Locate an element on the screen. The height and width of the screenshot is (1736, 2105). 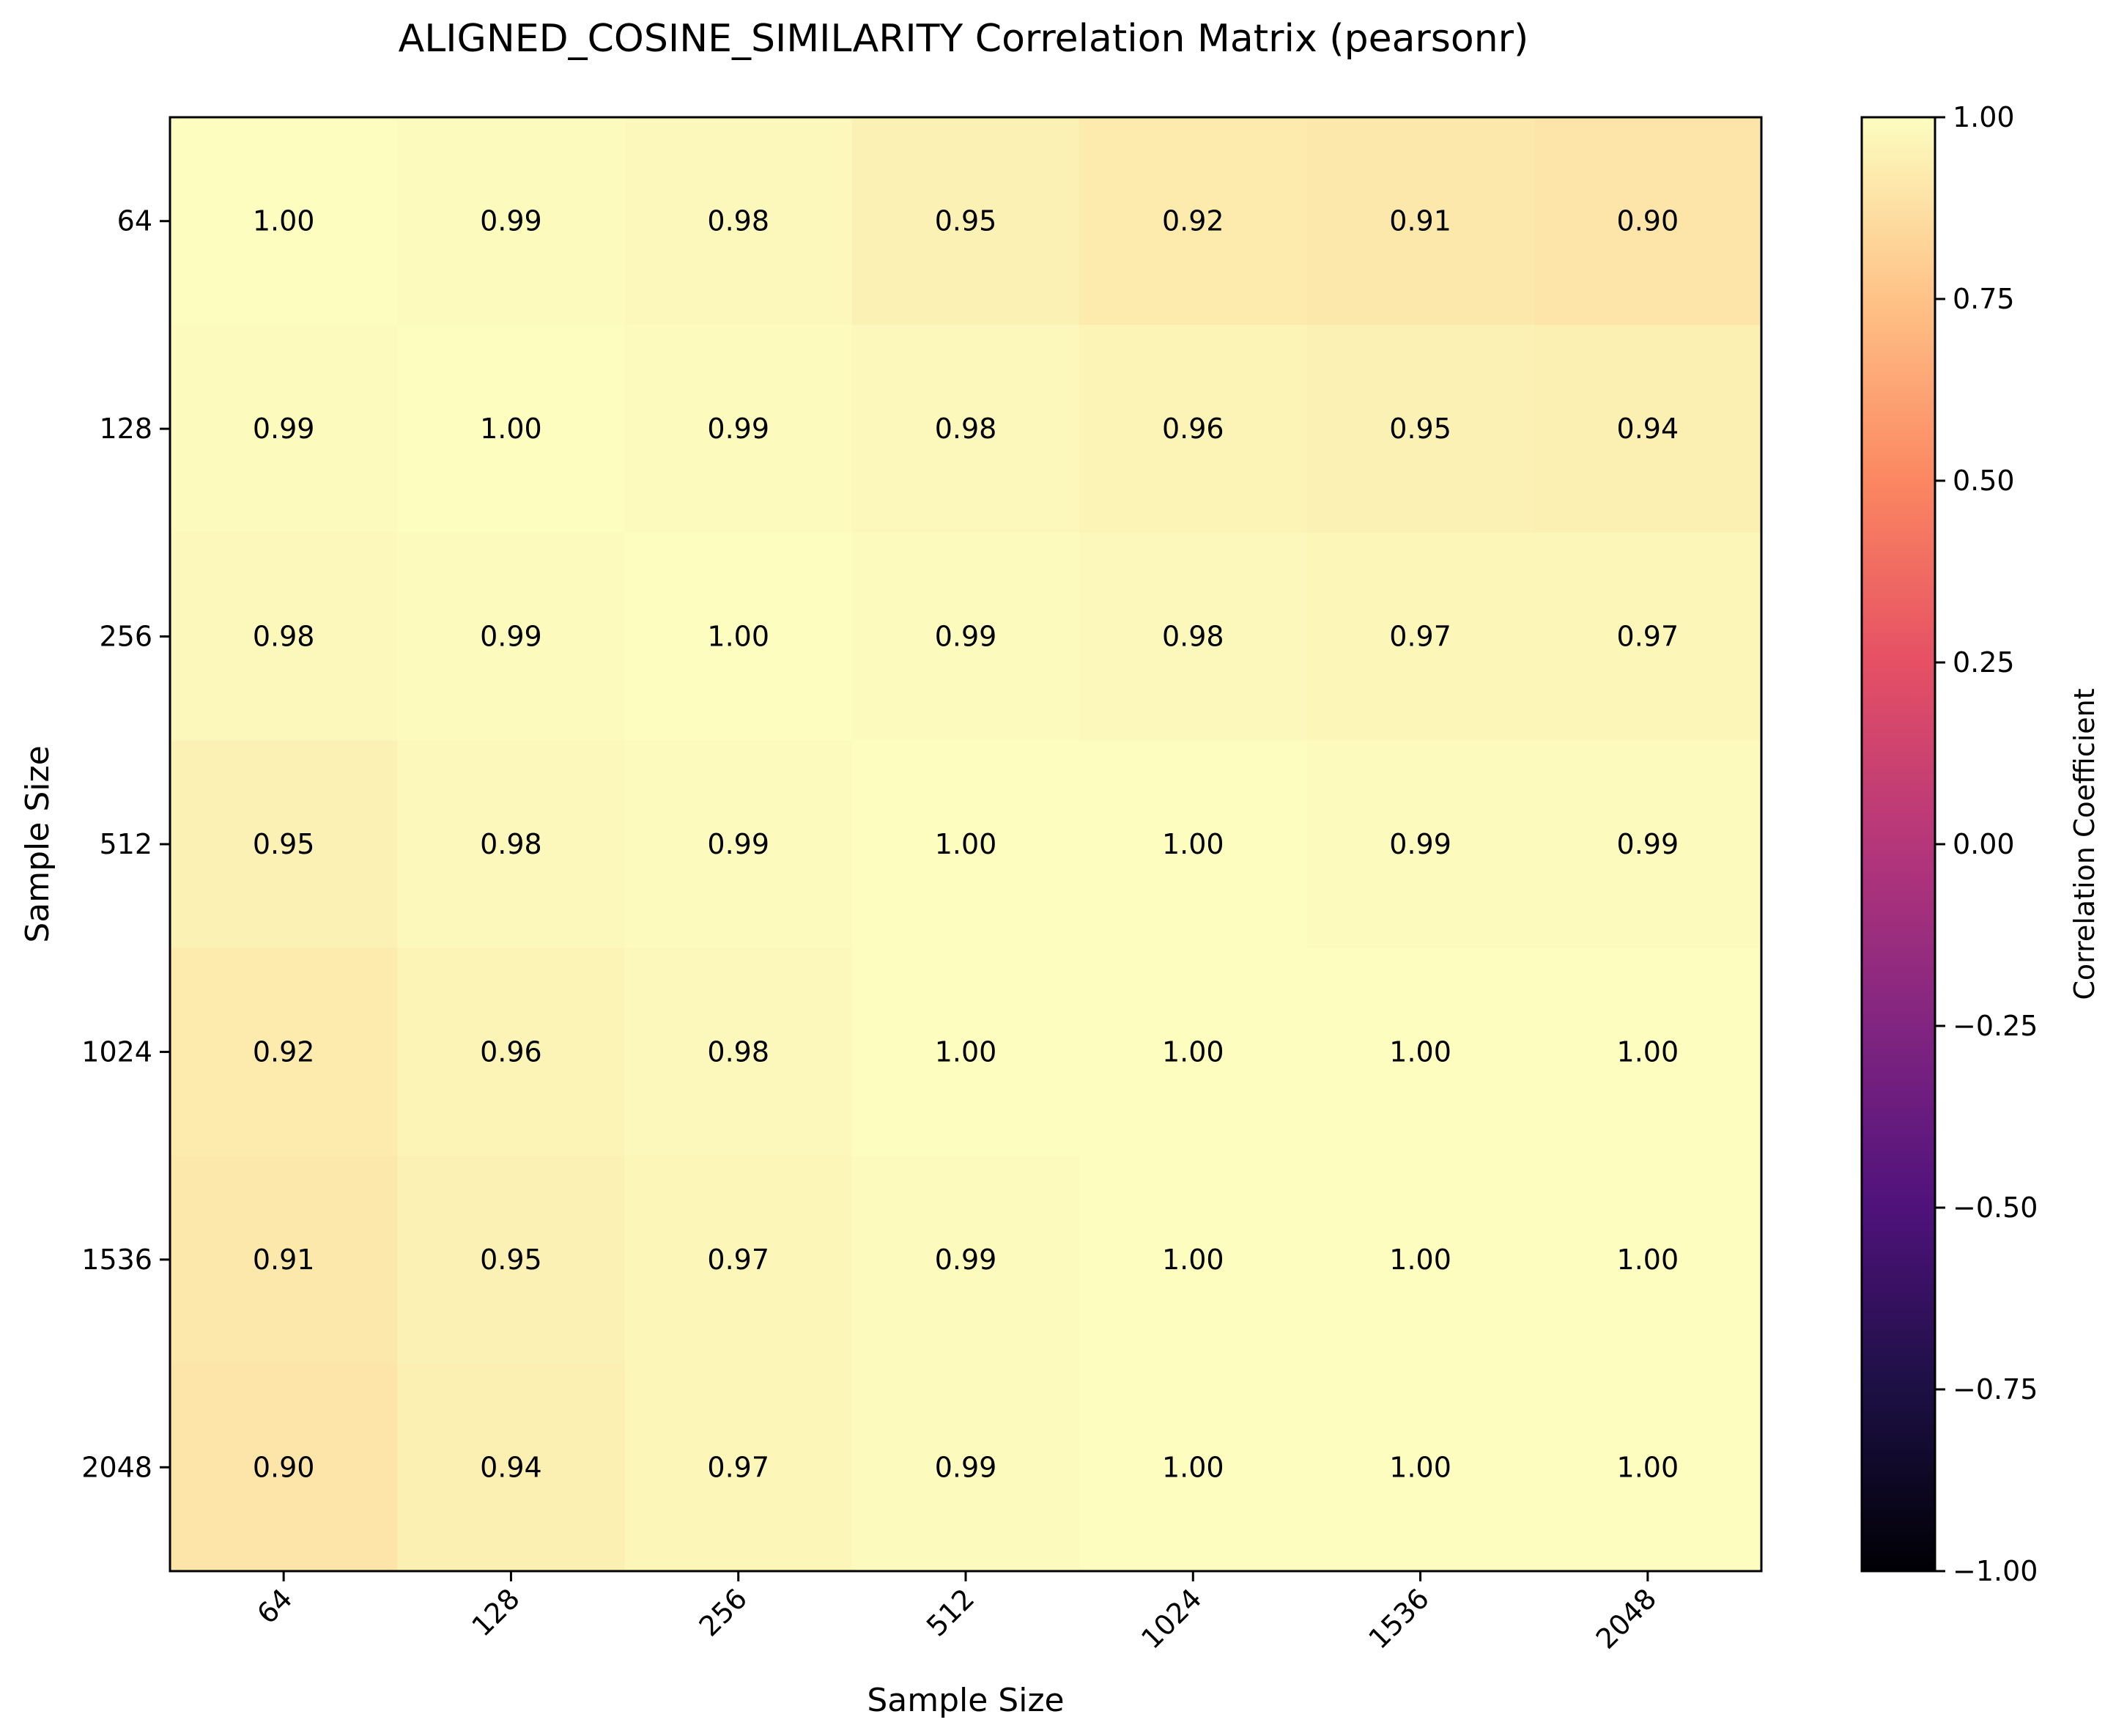
colorbar-tick-label: 0.75 is located at coordinates (1984, 299).